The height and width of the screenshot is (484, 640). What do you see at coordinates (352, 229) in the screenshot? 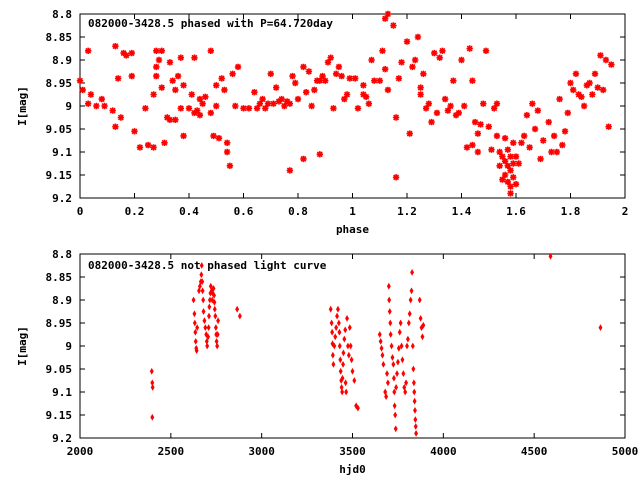
I see `x-axis-label: phase` at bounding box center [352, 229].